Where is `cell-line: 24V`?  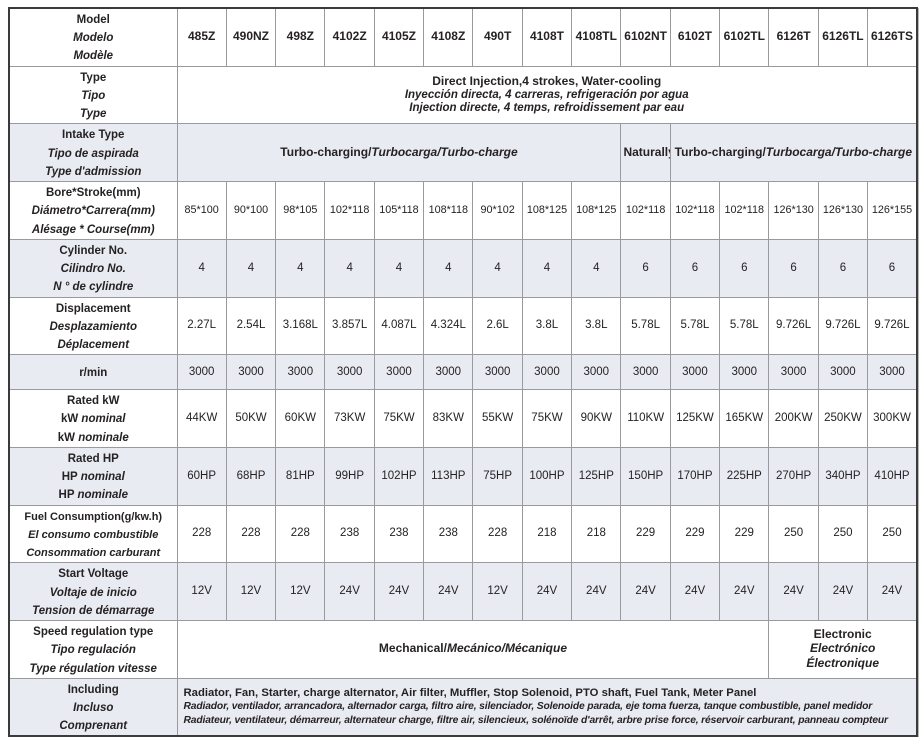
cell-line: 24V is located at coordinates (744, 591).